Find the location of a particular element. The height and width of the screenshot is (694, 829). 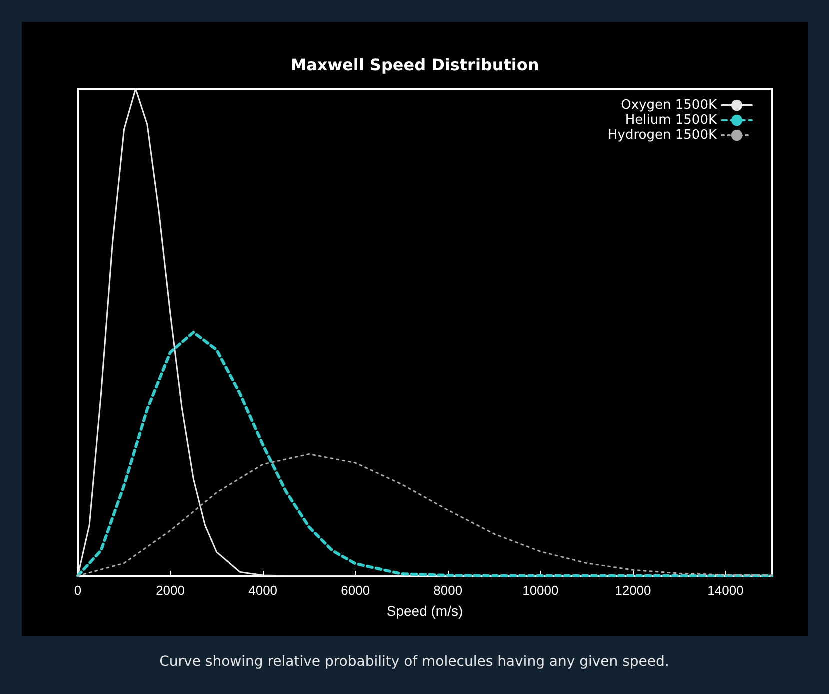

x-tick-label: 4000 is located at coordinates (263, 590).